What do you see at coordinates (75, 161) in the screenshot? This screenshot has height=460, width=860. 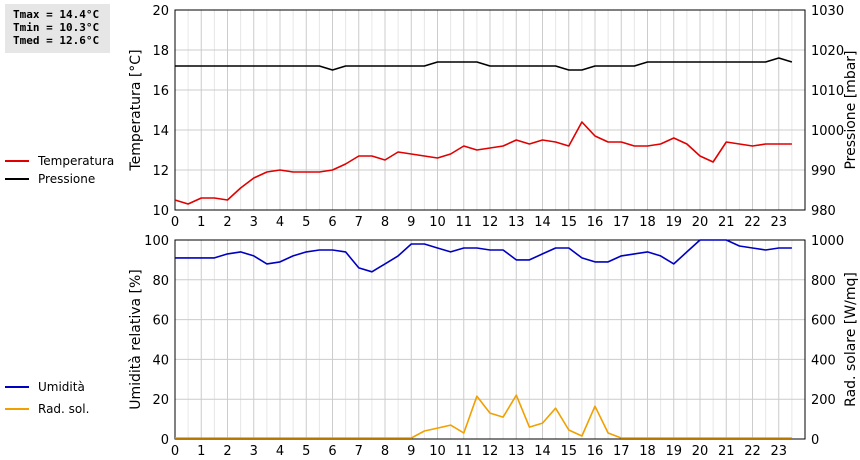 I see `legend-label: Temperatura` at bounding box center [75, 161].